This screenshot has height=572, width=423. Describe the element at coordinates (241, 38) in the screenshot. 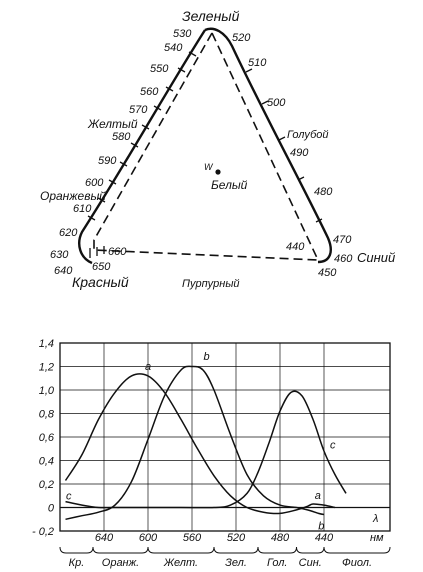

I see `wl-520: 520` at that location.